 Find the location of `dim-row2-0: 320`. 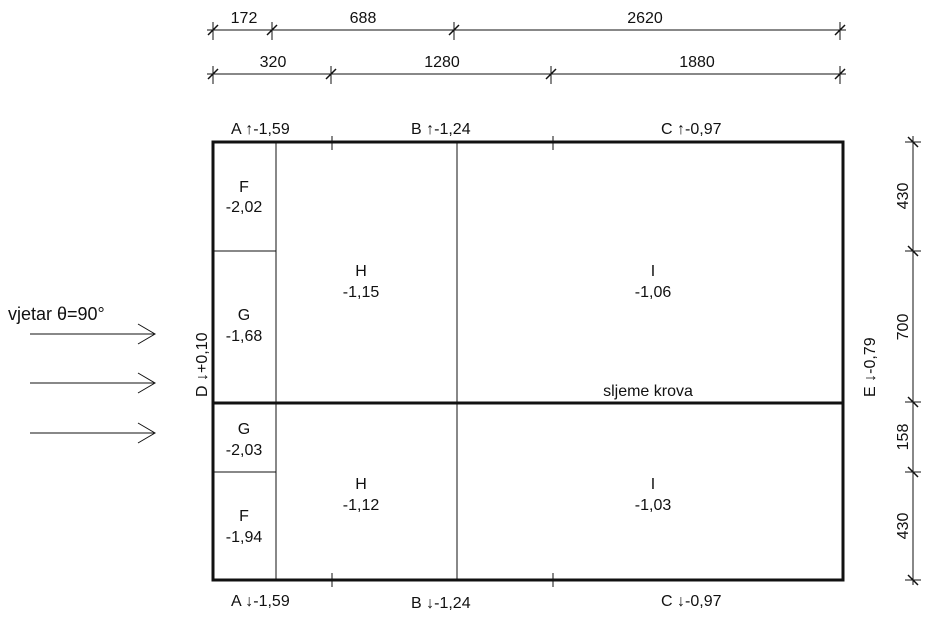

dim-row2-0: 320 is located at coordinates (273, 62).